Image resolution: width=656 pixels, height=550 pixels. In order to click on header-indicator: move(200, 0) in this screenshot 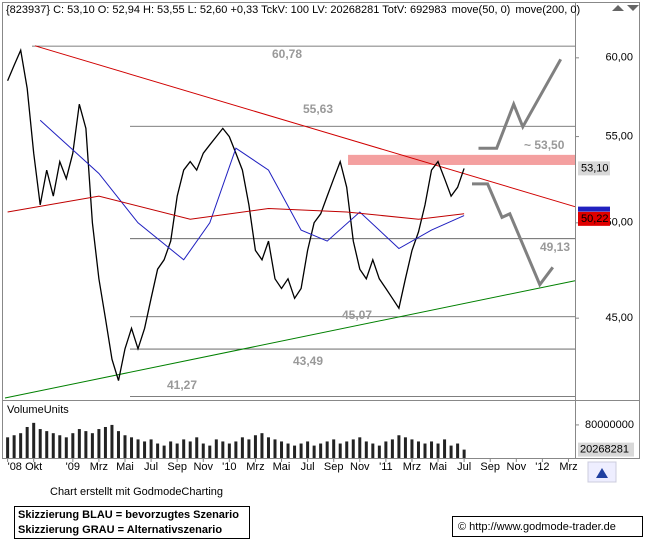, I will do `click(547, 10)`.